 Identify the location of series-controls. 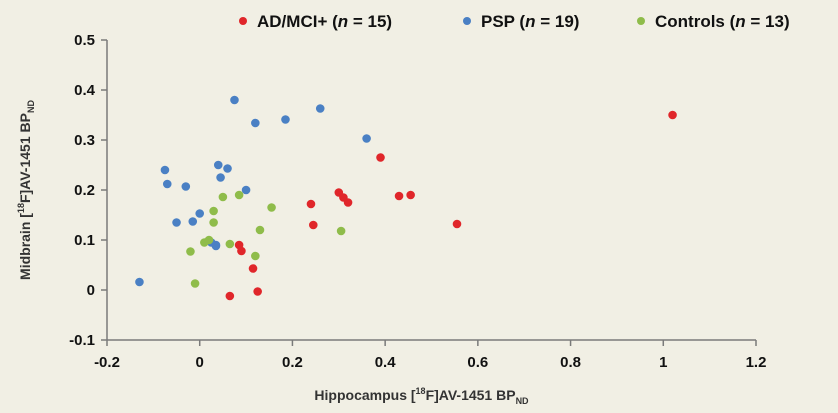
(266, 239).